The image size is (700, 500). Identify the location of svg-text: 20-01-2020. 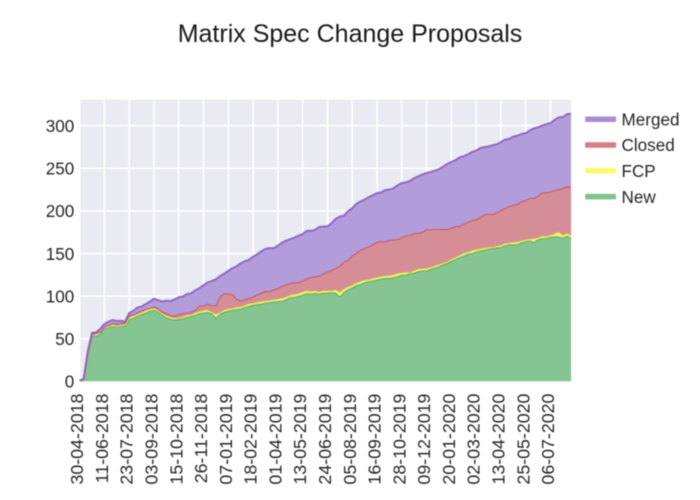
(449, 439).